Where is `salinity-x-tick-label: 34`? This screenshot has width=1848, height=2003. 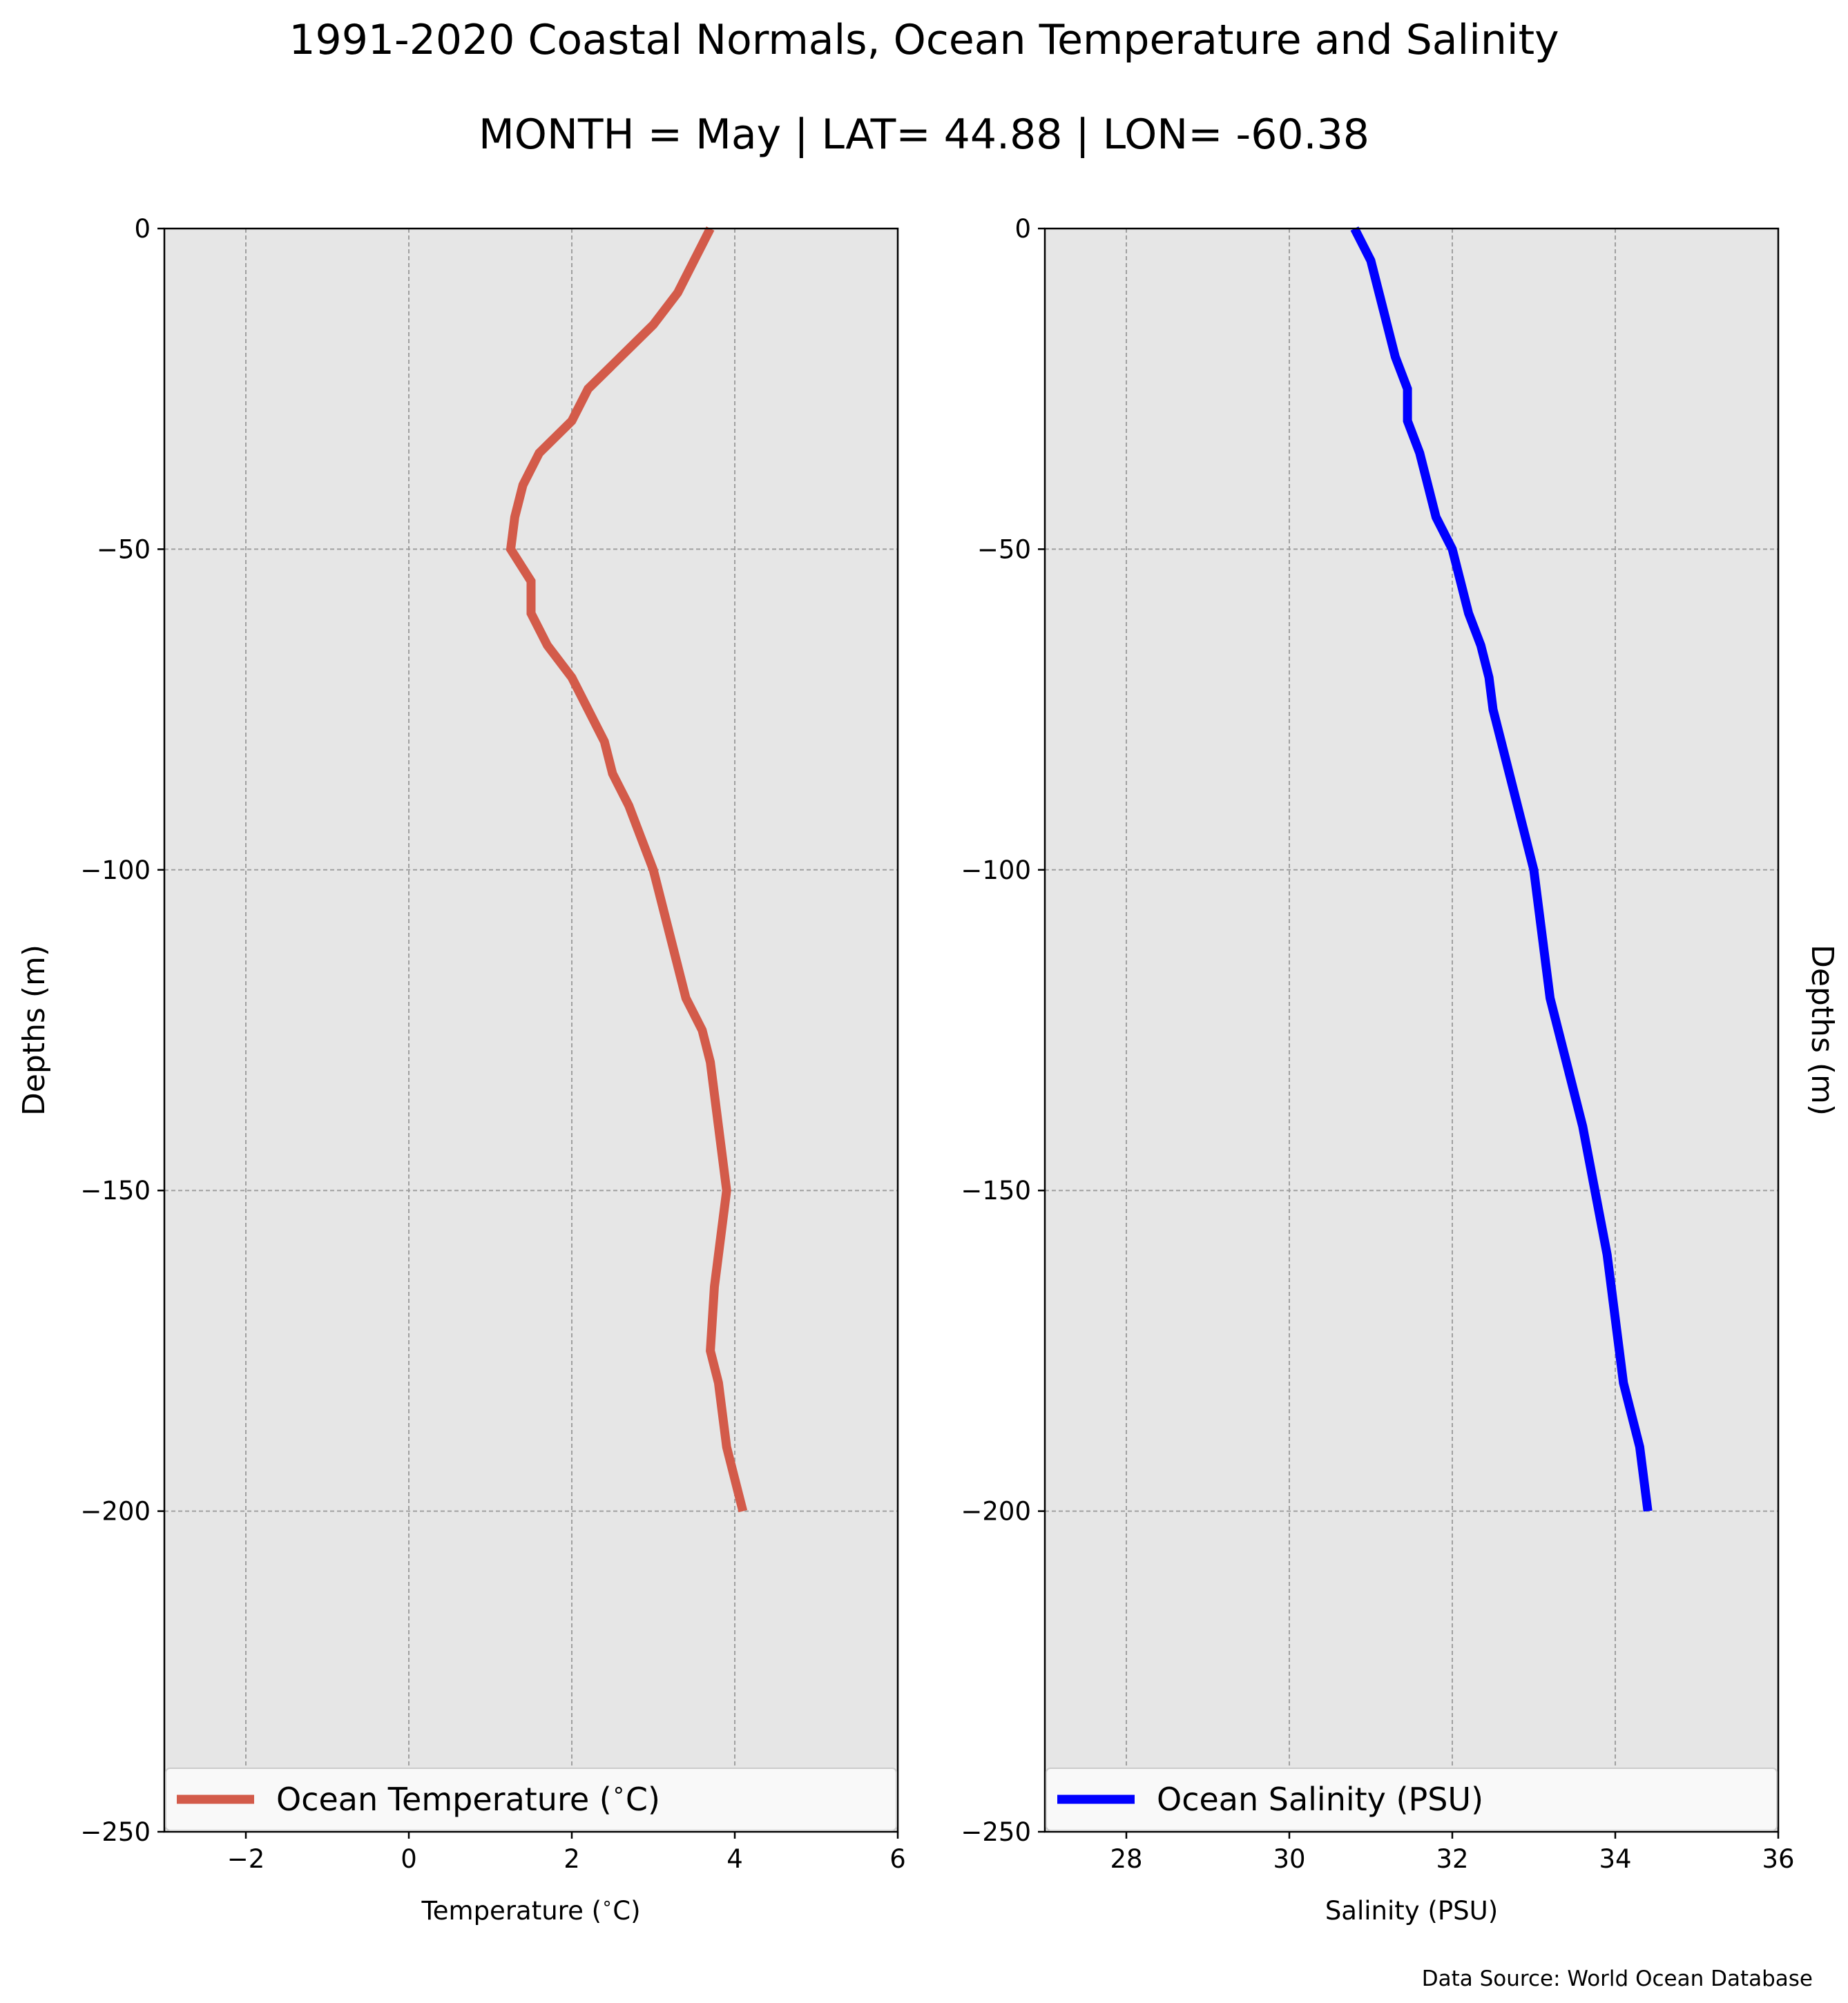
salinity-x-tick-label: 34 is located at coordinates (1615, 1859).